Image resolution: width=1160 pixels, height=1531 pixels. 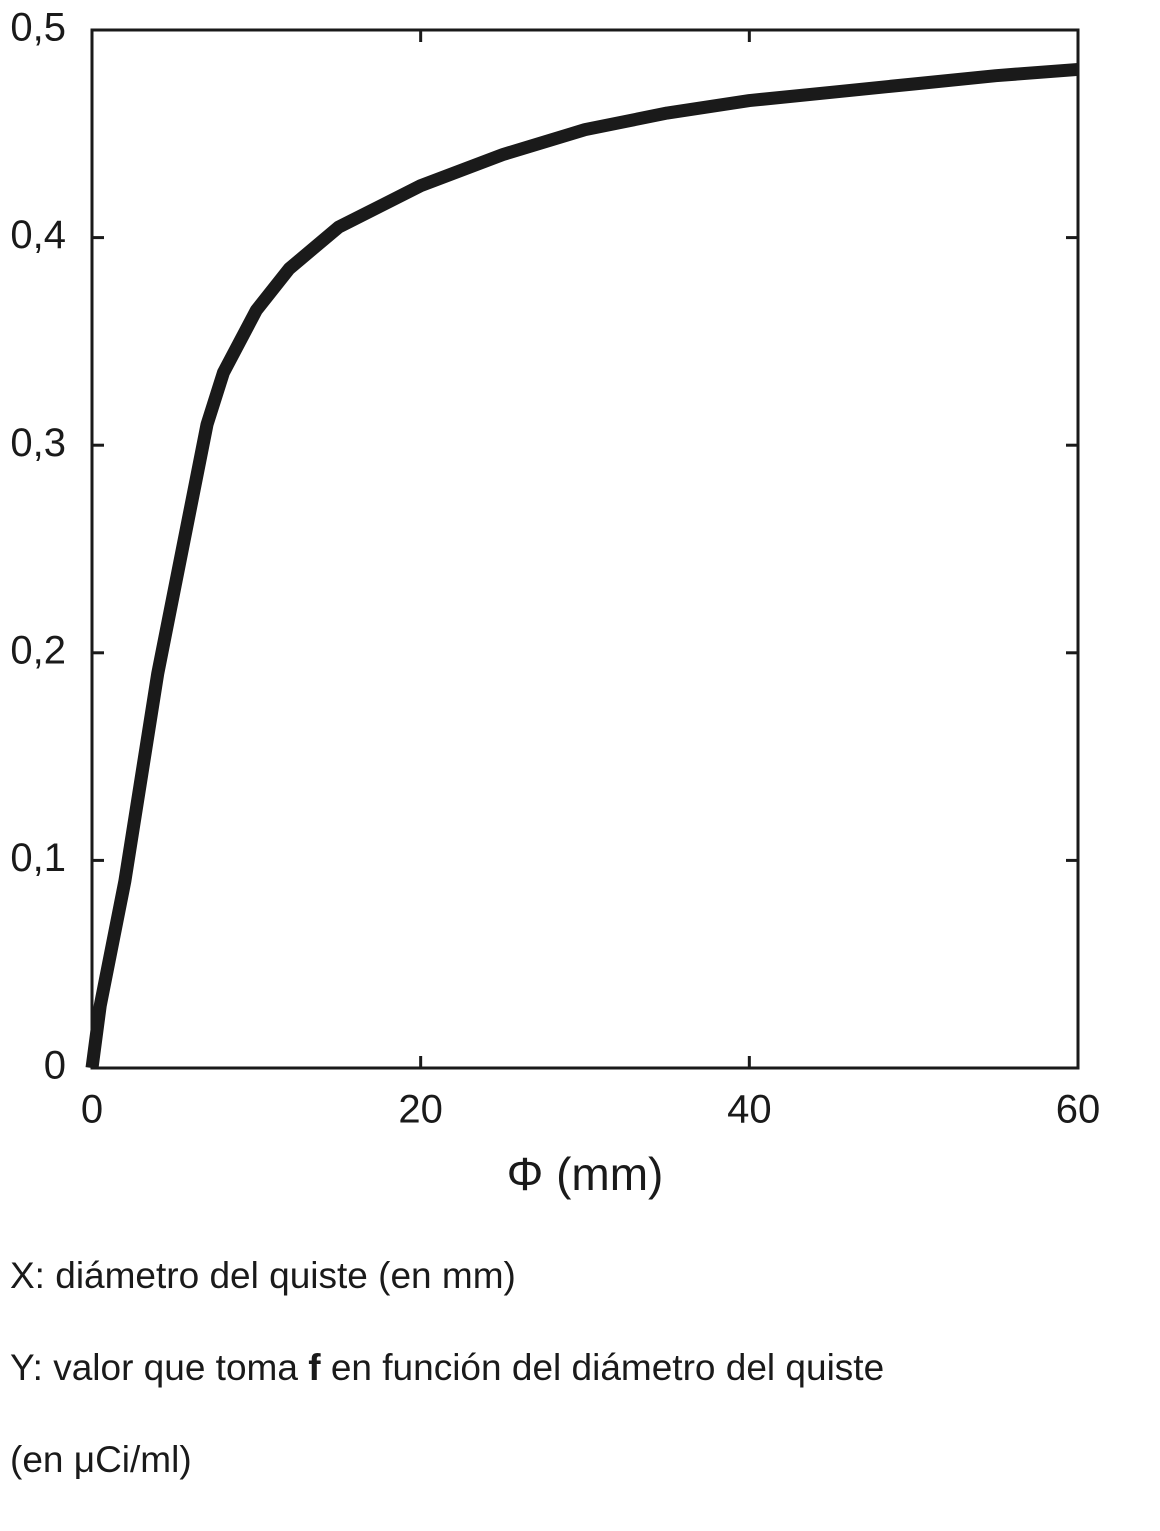 I want to click on caption-text: f, so click(x=314, y=1367).